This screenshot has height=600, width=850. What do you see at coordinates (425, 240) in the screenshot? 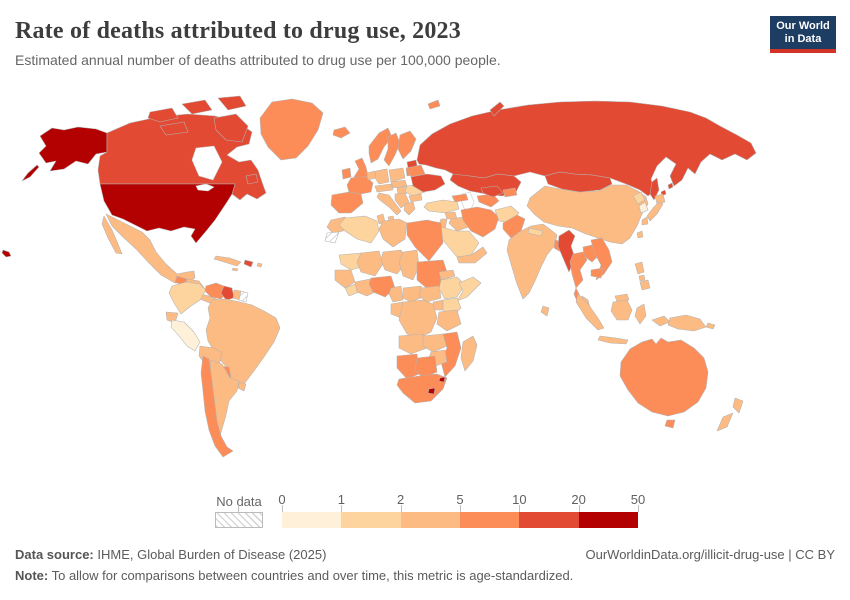
I see `country-egypt` at bounding box center [425, 240].